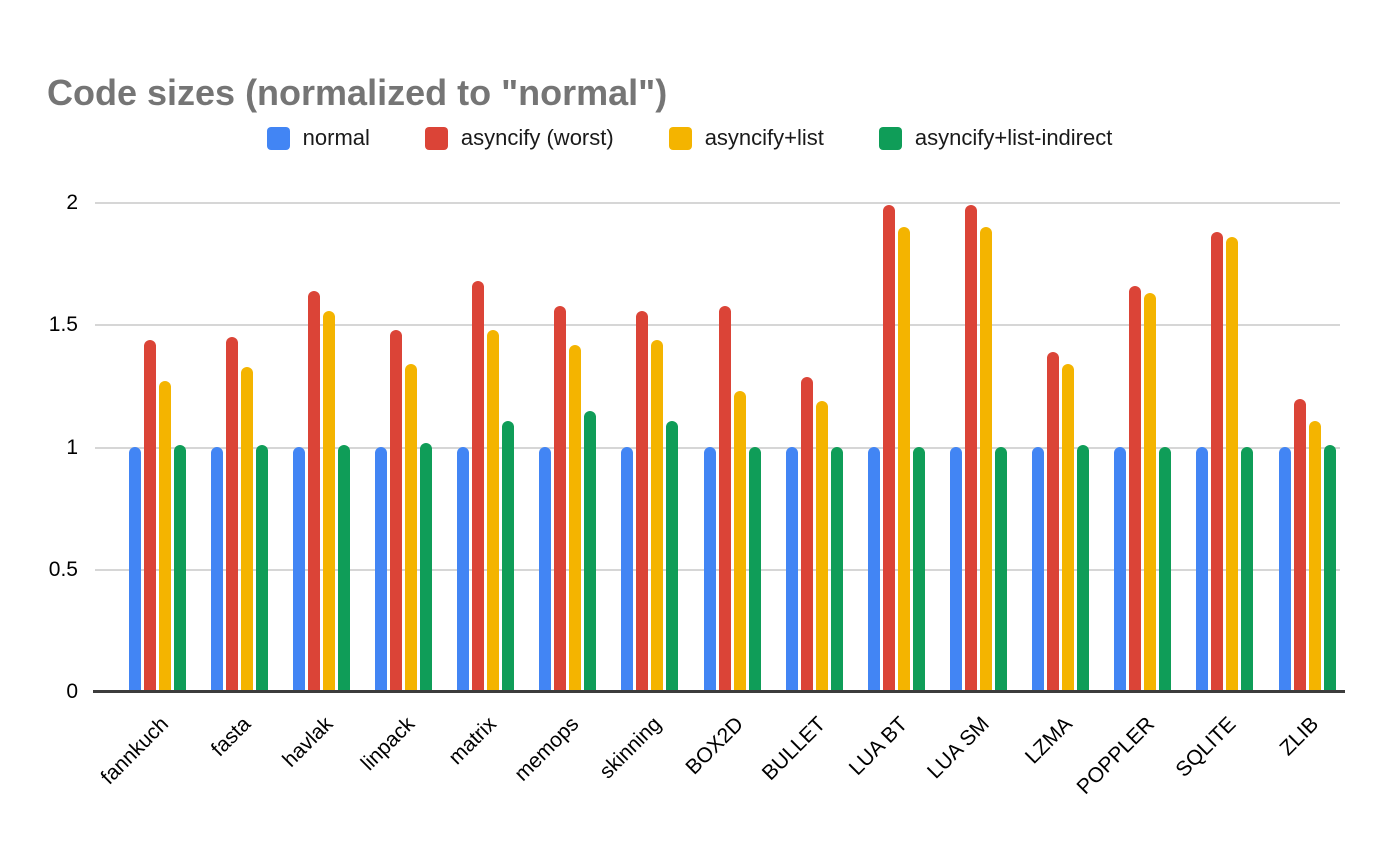 Image resolution: width=1379 pixels, height=852 pixels. I want to click on bar-skinning-asyncify+list-indirect, so click(672, 556).